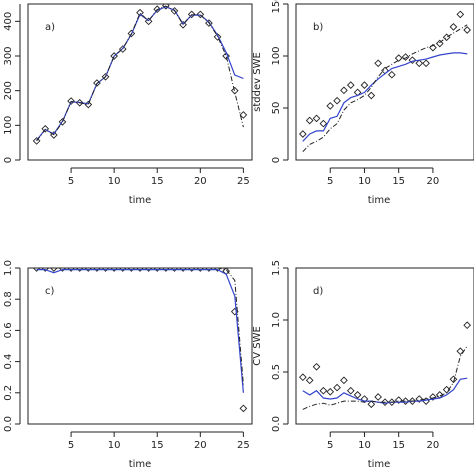 Image resolution: width=474 pixels, height=474 pixels. Describe the element at coordinates (8, 362) in the screenshot. I see `y-tick-label: 0.4` at that location.